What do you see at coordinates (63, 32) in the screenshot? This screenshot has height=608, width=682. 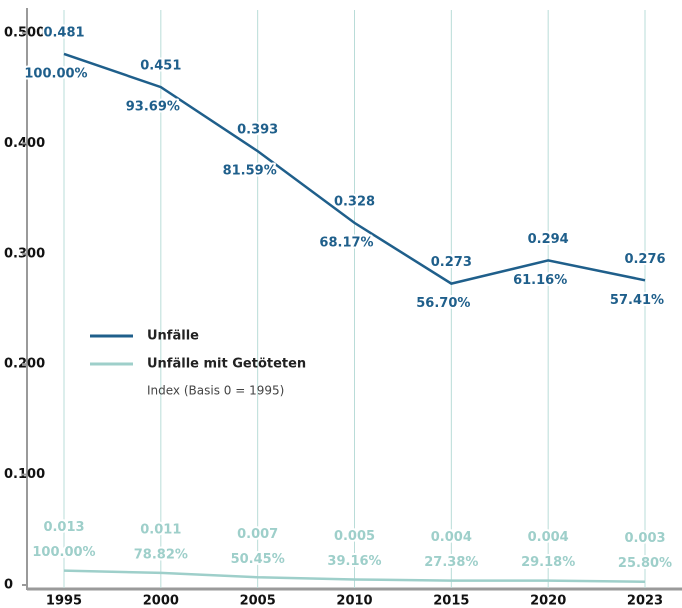 I see `value-label: 0.481` at bounding box center [63, 32].